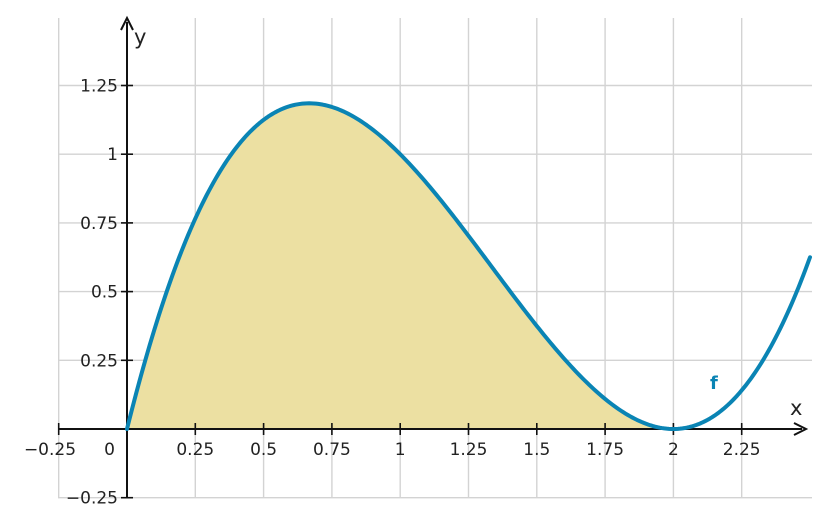  Describe the element at coordinates (112, 155) in the screenshot. I see `y-tick-label: 1` at that location.